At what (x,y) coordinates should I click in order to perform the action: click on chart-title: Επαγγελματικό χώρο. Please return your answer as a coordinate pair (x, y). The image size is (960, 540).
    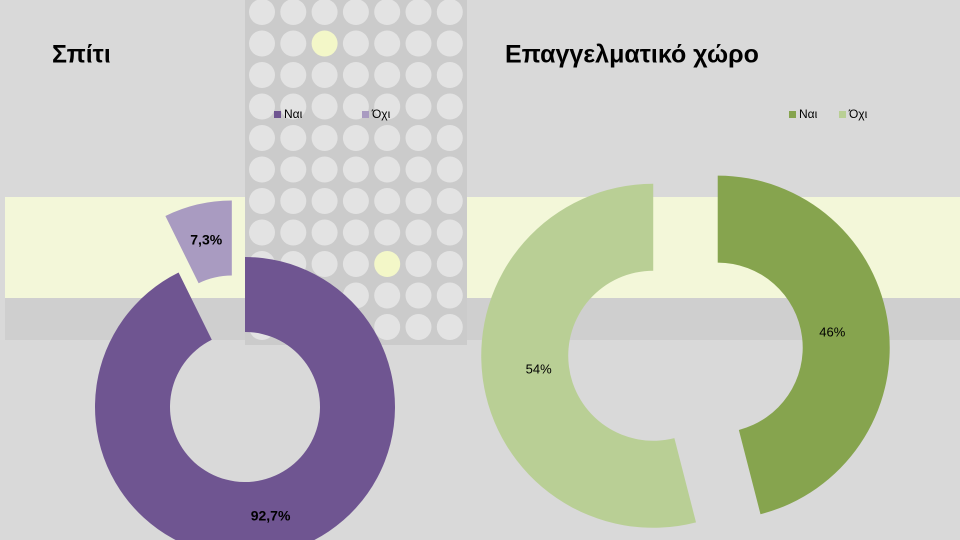
    Looking at the image, I should click on (632, 55).